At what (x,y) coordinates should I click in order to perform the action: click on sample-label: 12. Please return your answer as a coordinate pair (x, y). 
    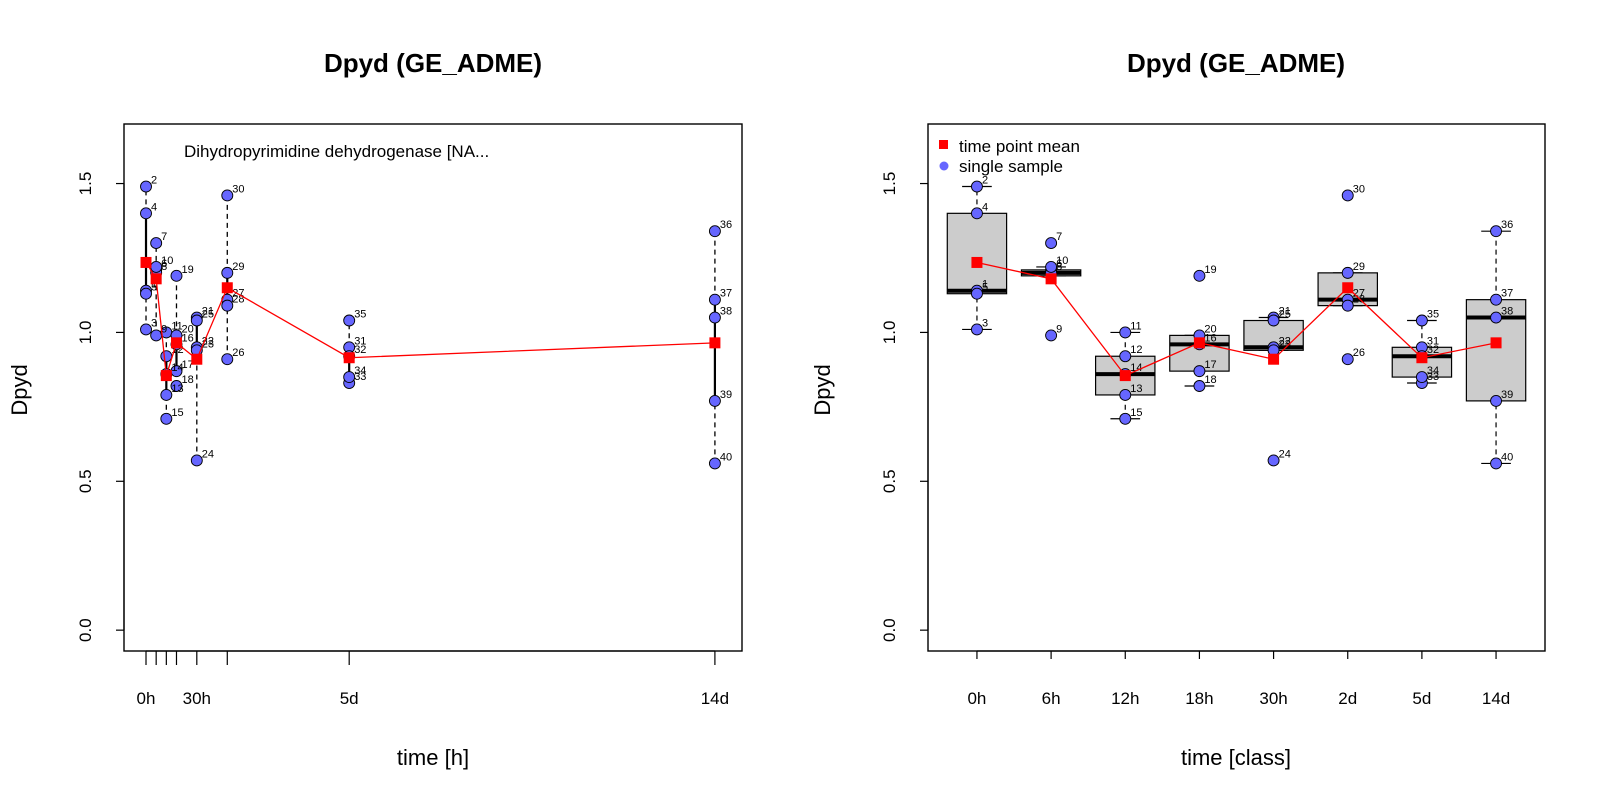
    Looking at the image, I should click on (1136, 350).